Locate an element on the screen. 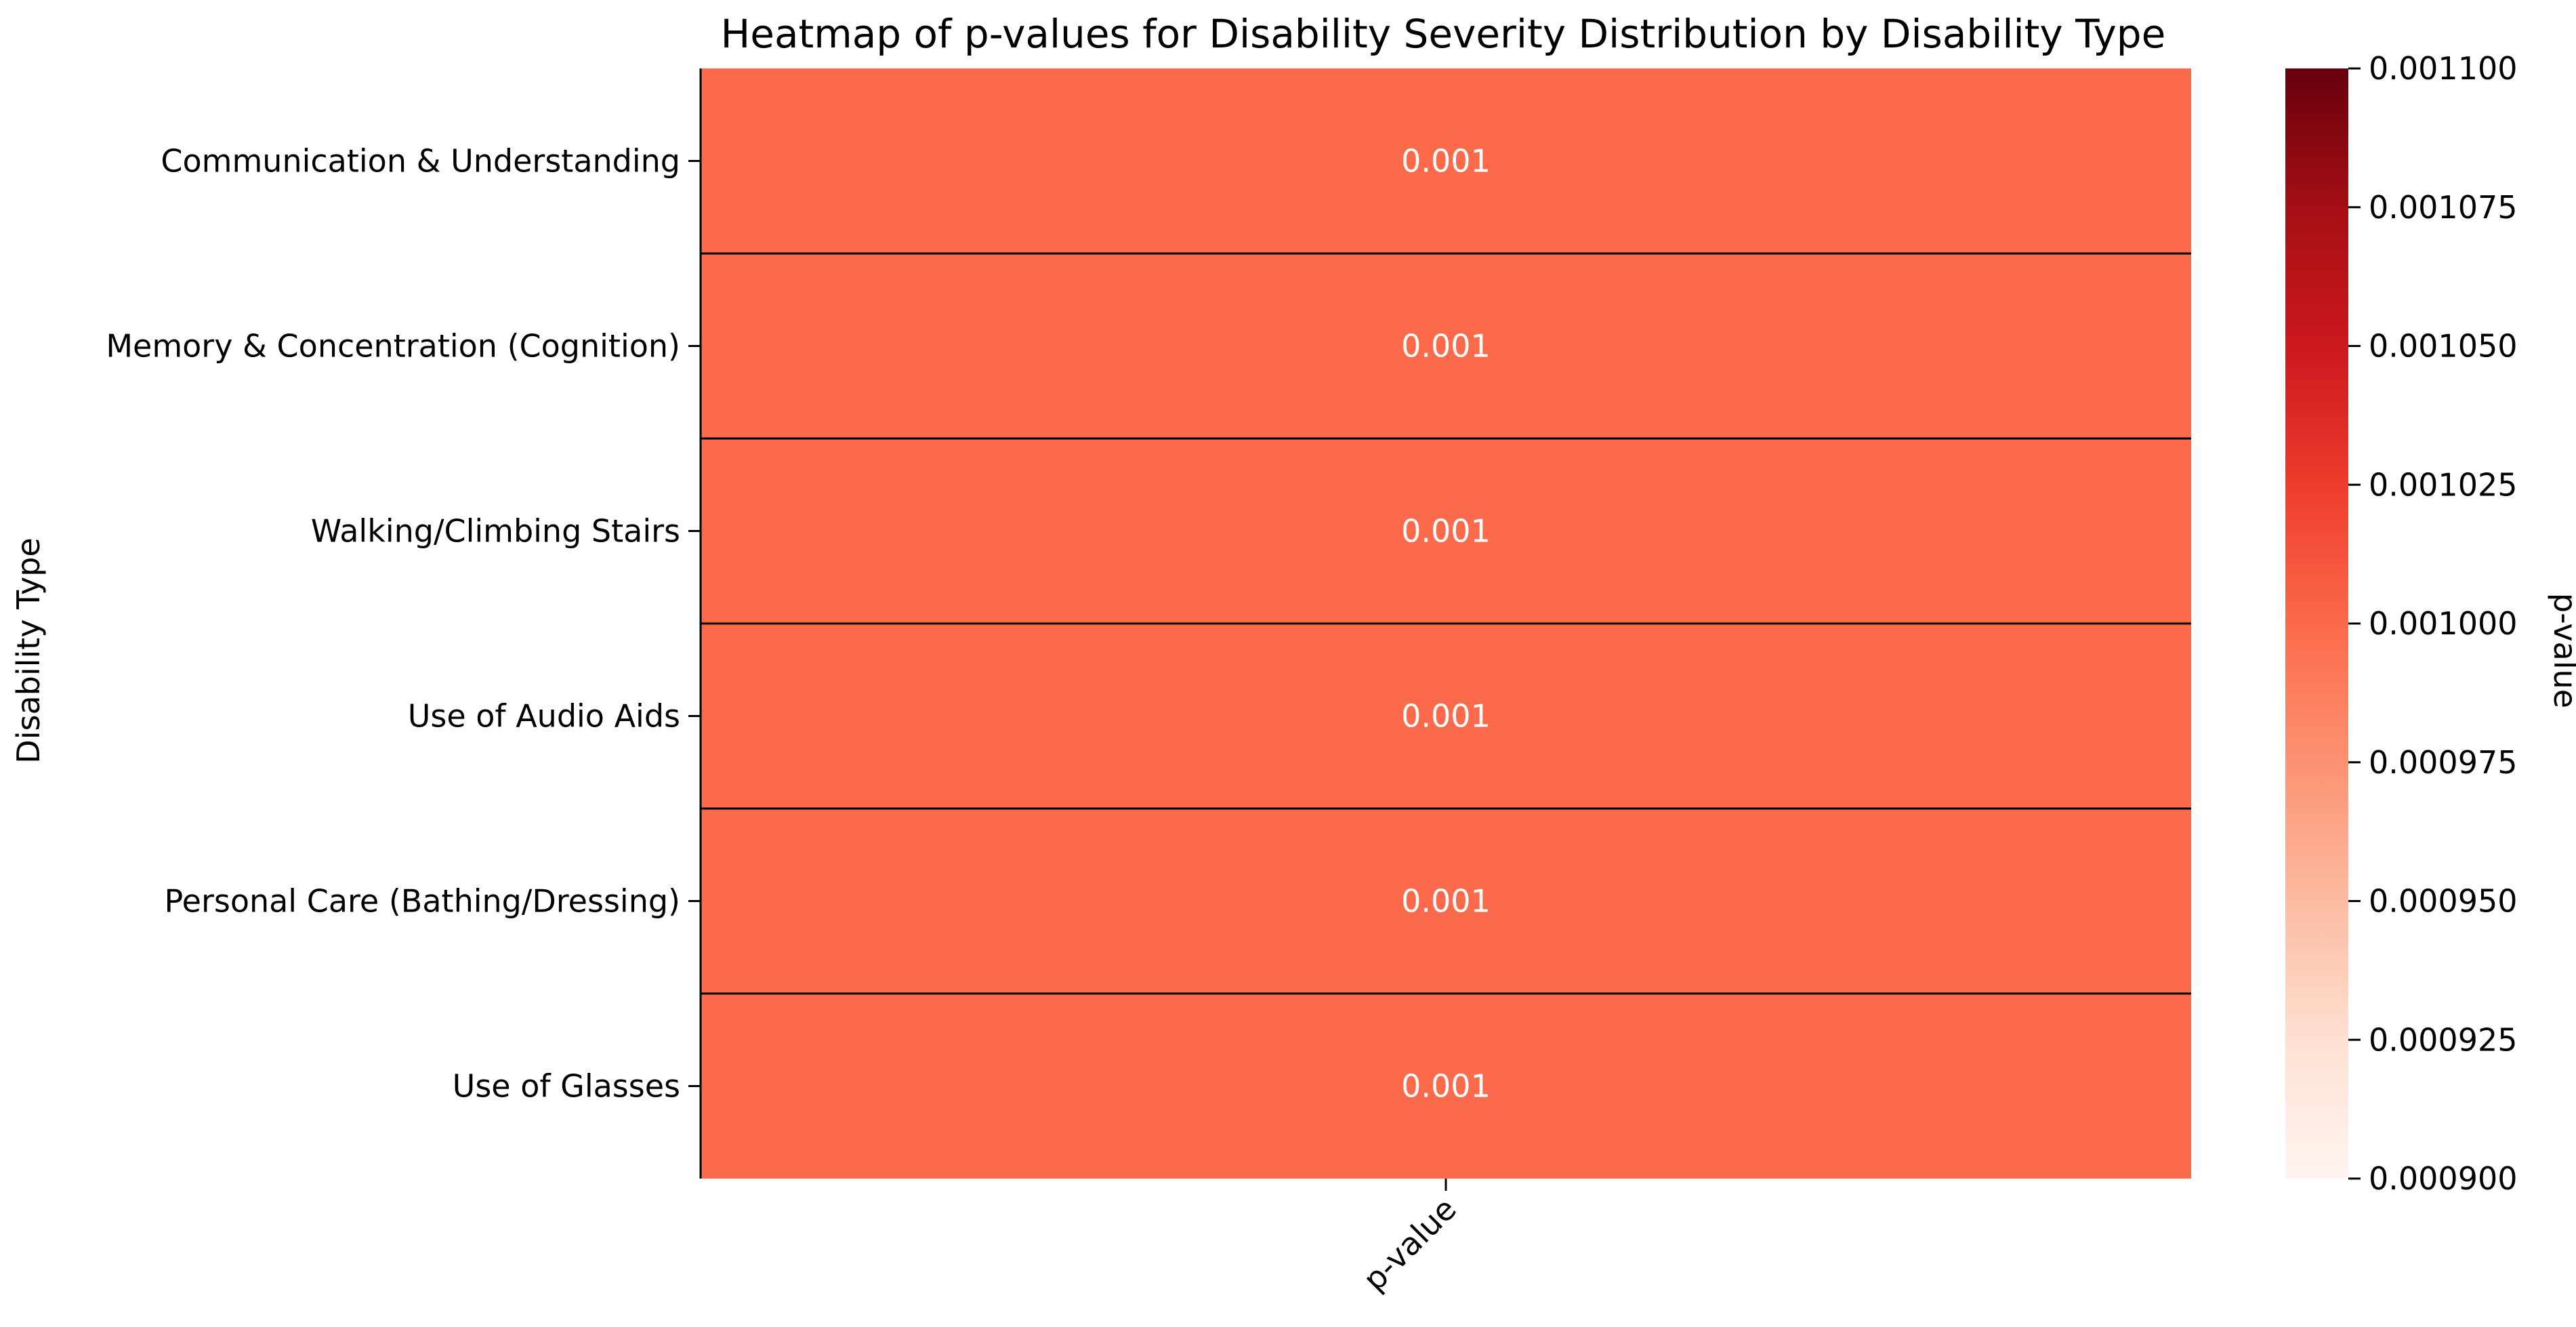 This screenshot has height=1327, width=2576. colorbar-gradient is located at coordinates (2316, 623).